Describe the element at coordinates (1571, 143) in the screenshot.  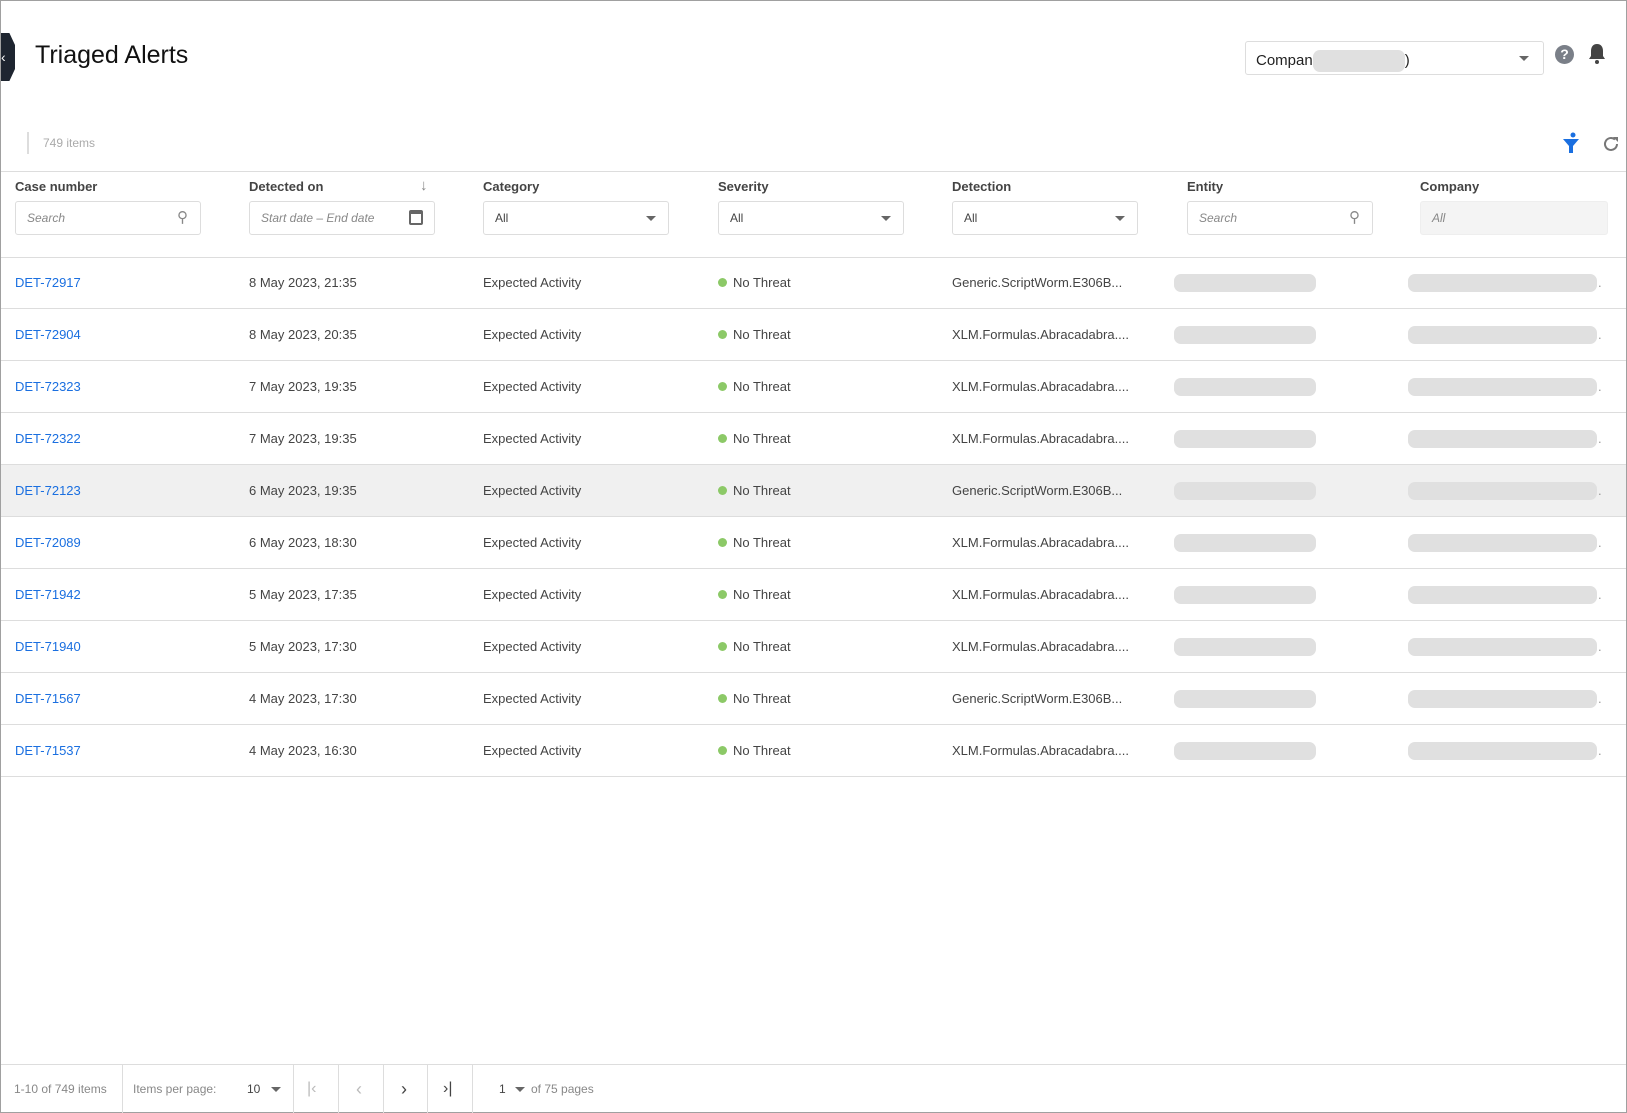
I see `filter-icon` at that location.